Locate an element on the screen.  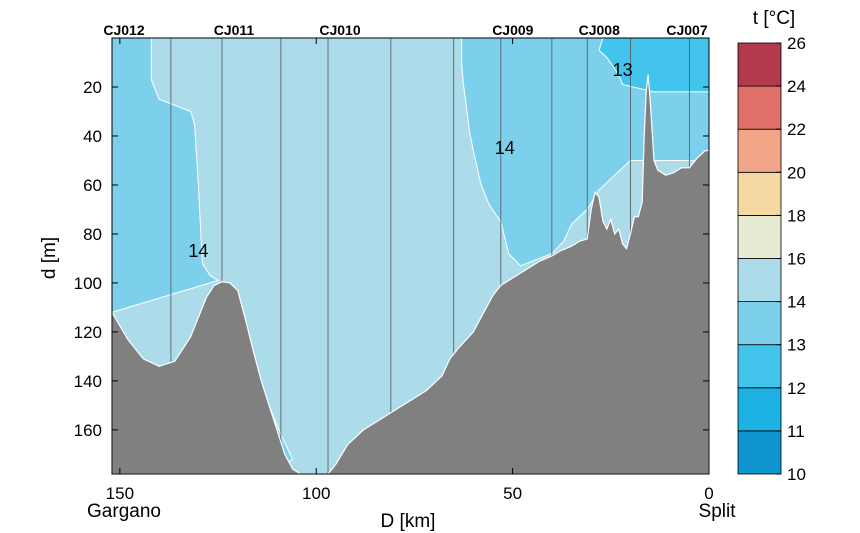
colorbar-title: t [°C] is located at coordinates (774, 18).